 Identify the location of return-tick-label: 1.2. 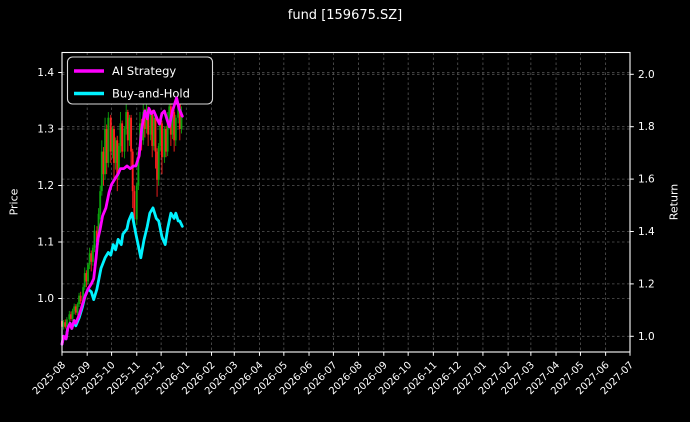
(646, 284).